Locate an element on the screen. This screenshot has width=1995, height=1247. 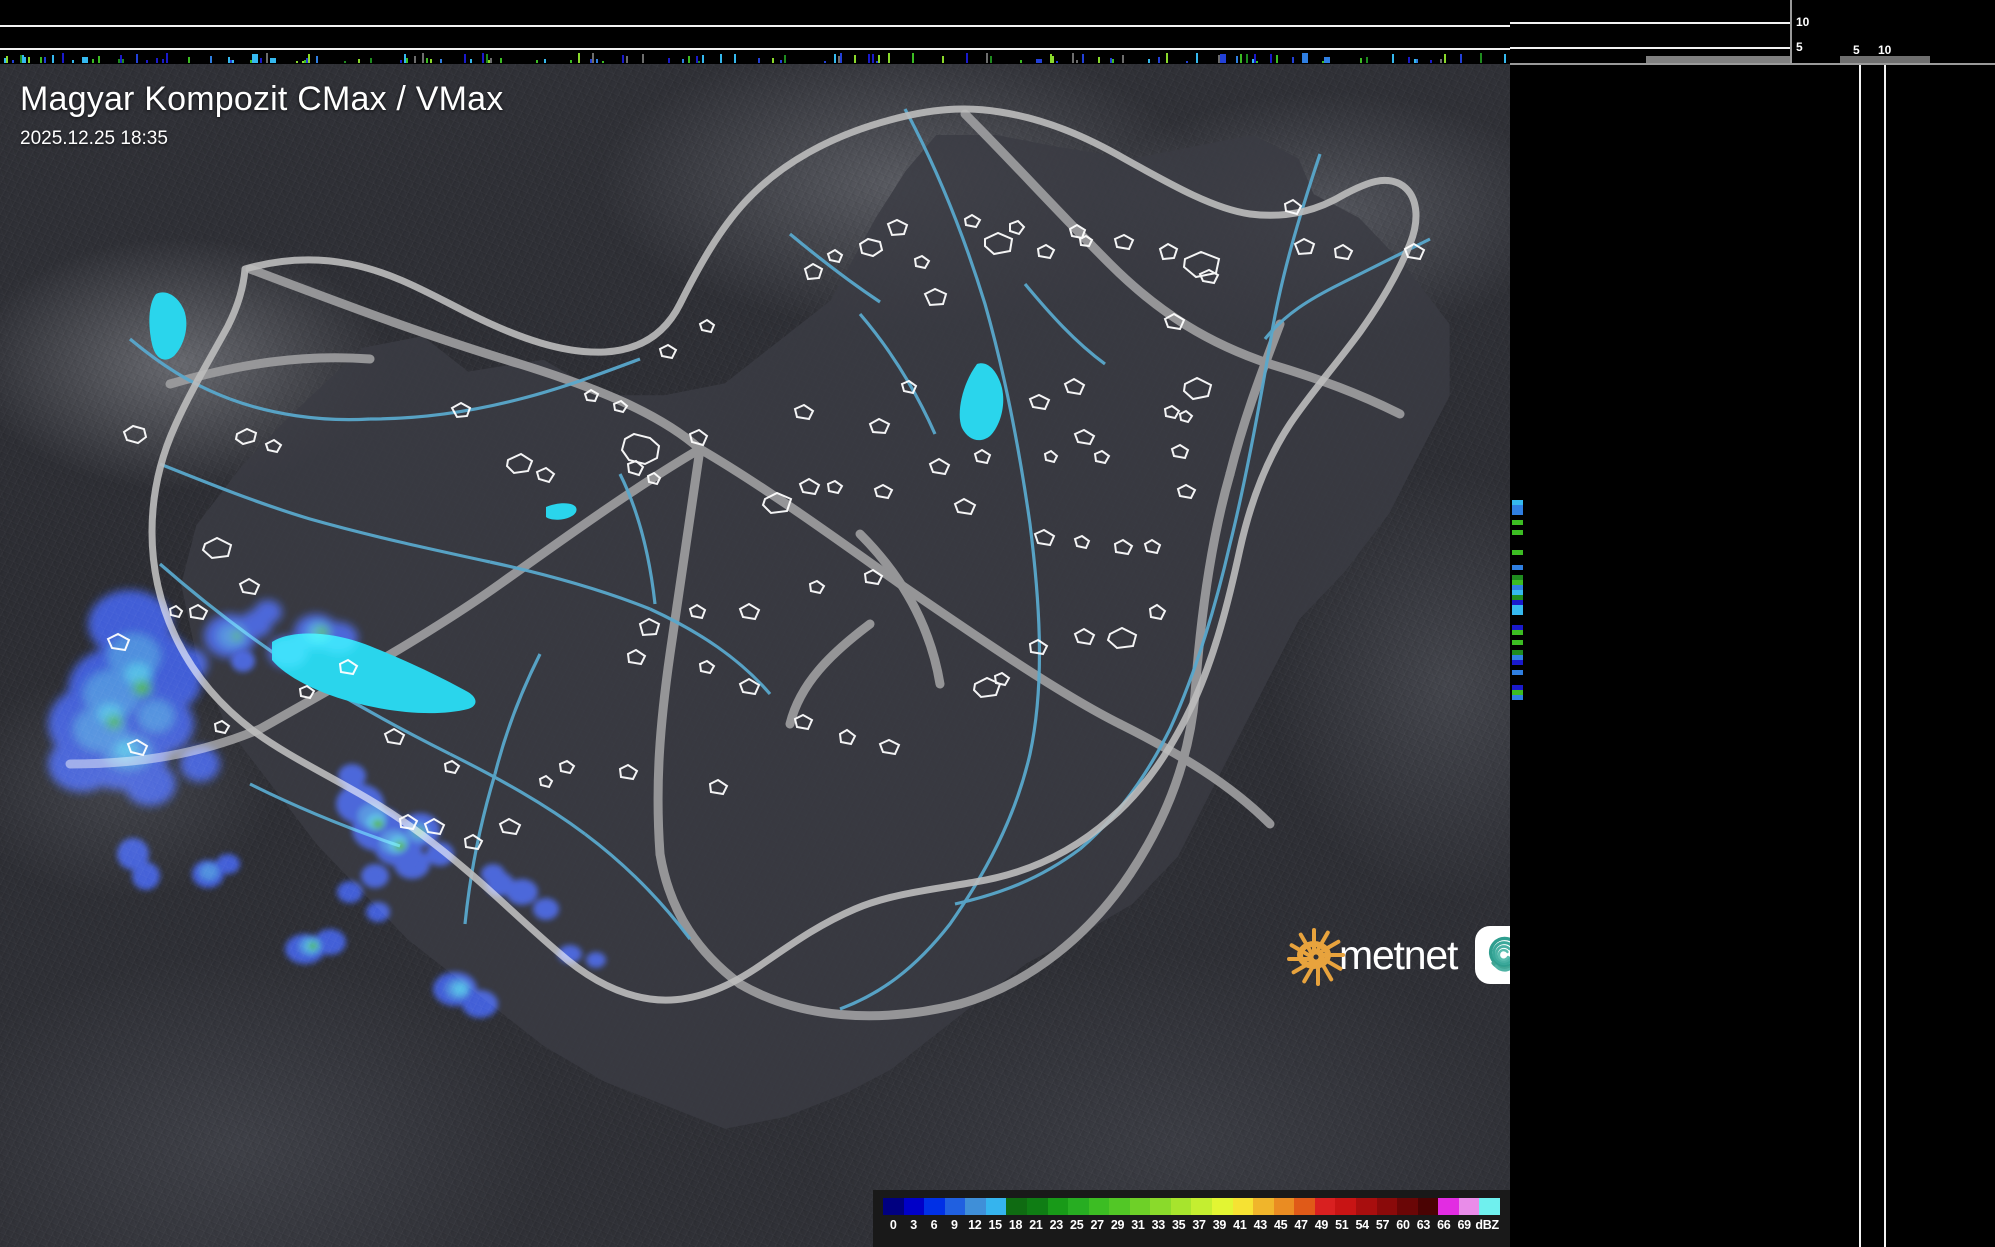
colorbar-tick-26: 63 is located at coordinates (1423, 1225).